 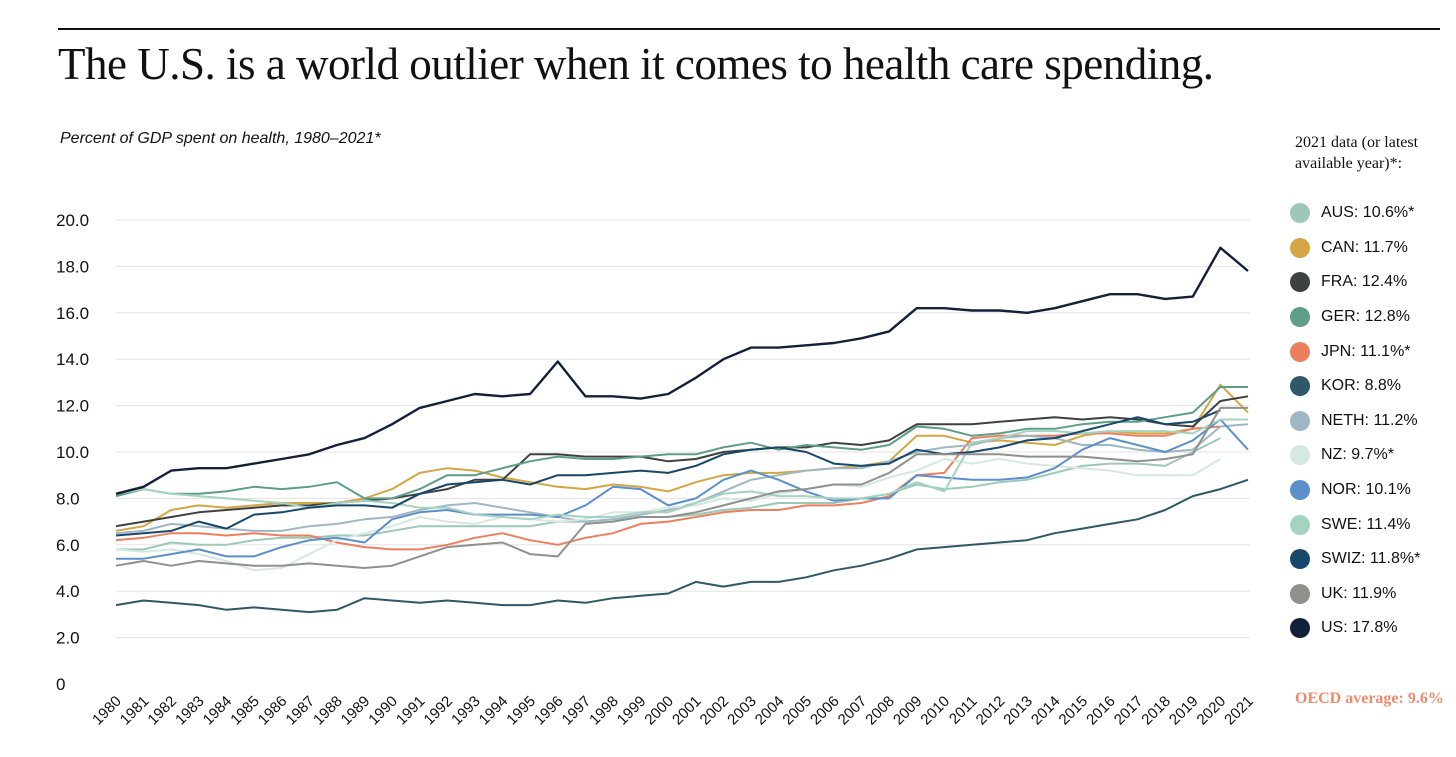 What do you see at coordinates (190, 711) in the screenshot?
I see `x-tick-label: 1983` at bounding box center [190, 711].